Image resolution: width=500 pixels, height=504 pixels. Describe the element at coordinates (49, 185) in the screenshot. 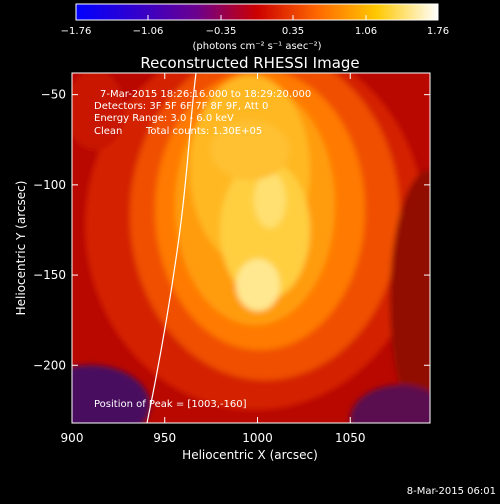

I see `y-tick-label: −100` at that location.